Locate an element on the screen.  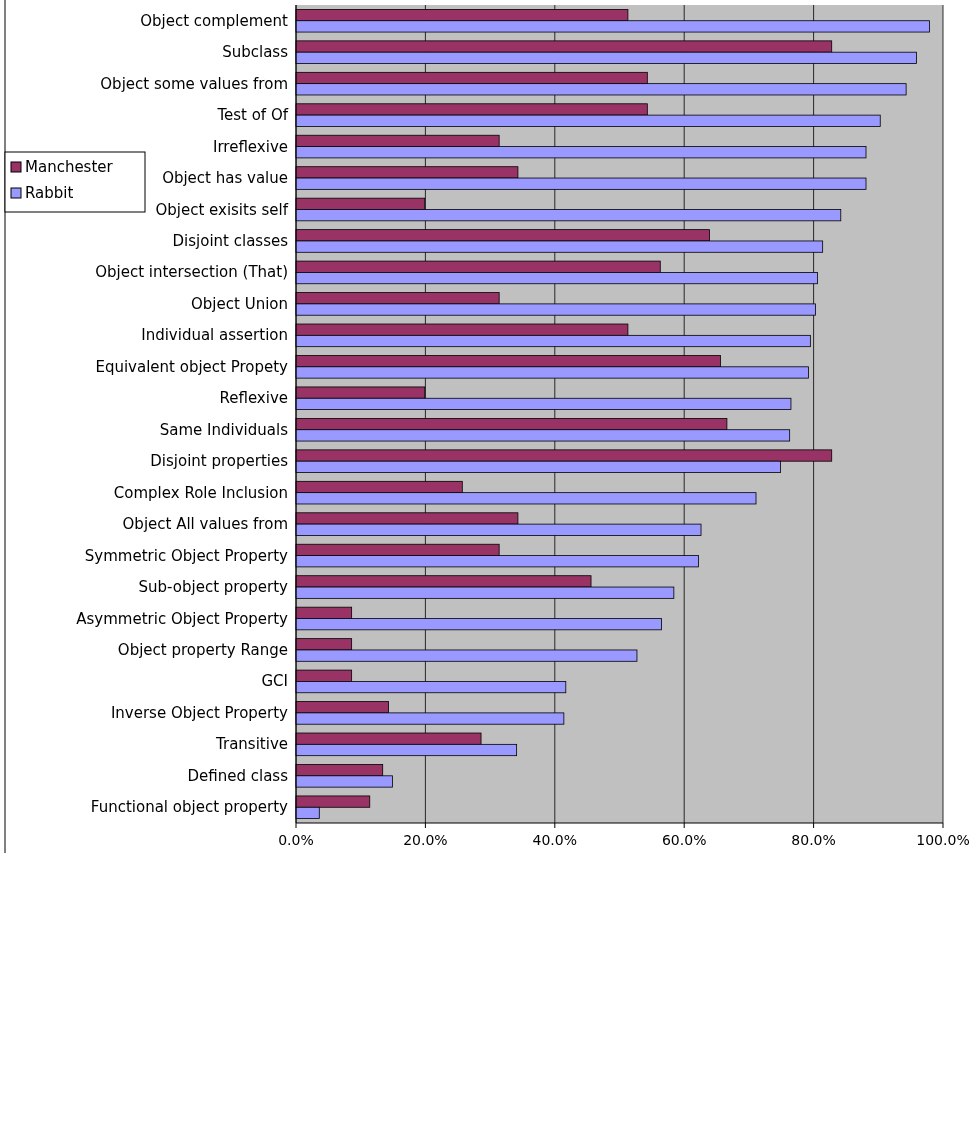
y-tick-label: Object property Range is located at coordinates (202, 649).